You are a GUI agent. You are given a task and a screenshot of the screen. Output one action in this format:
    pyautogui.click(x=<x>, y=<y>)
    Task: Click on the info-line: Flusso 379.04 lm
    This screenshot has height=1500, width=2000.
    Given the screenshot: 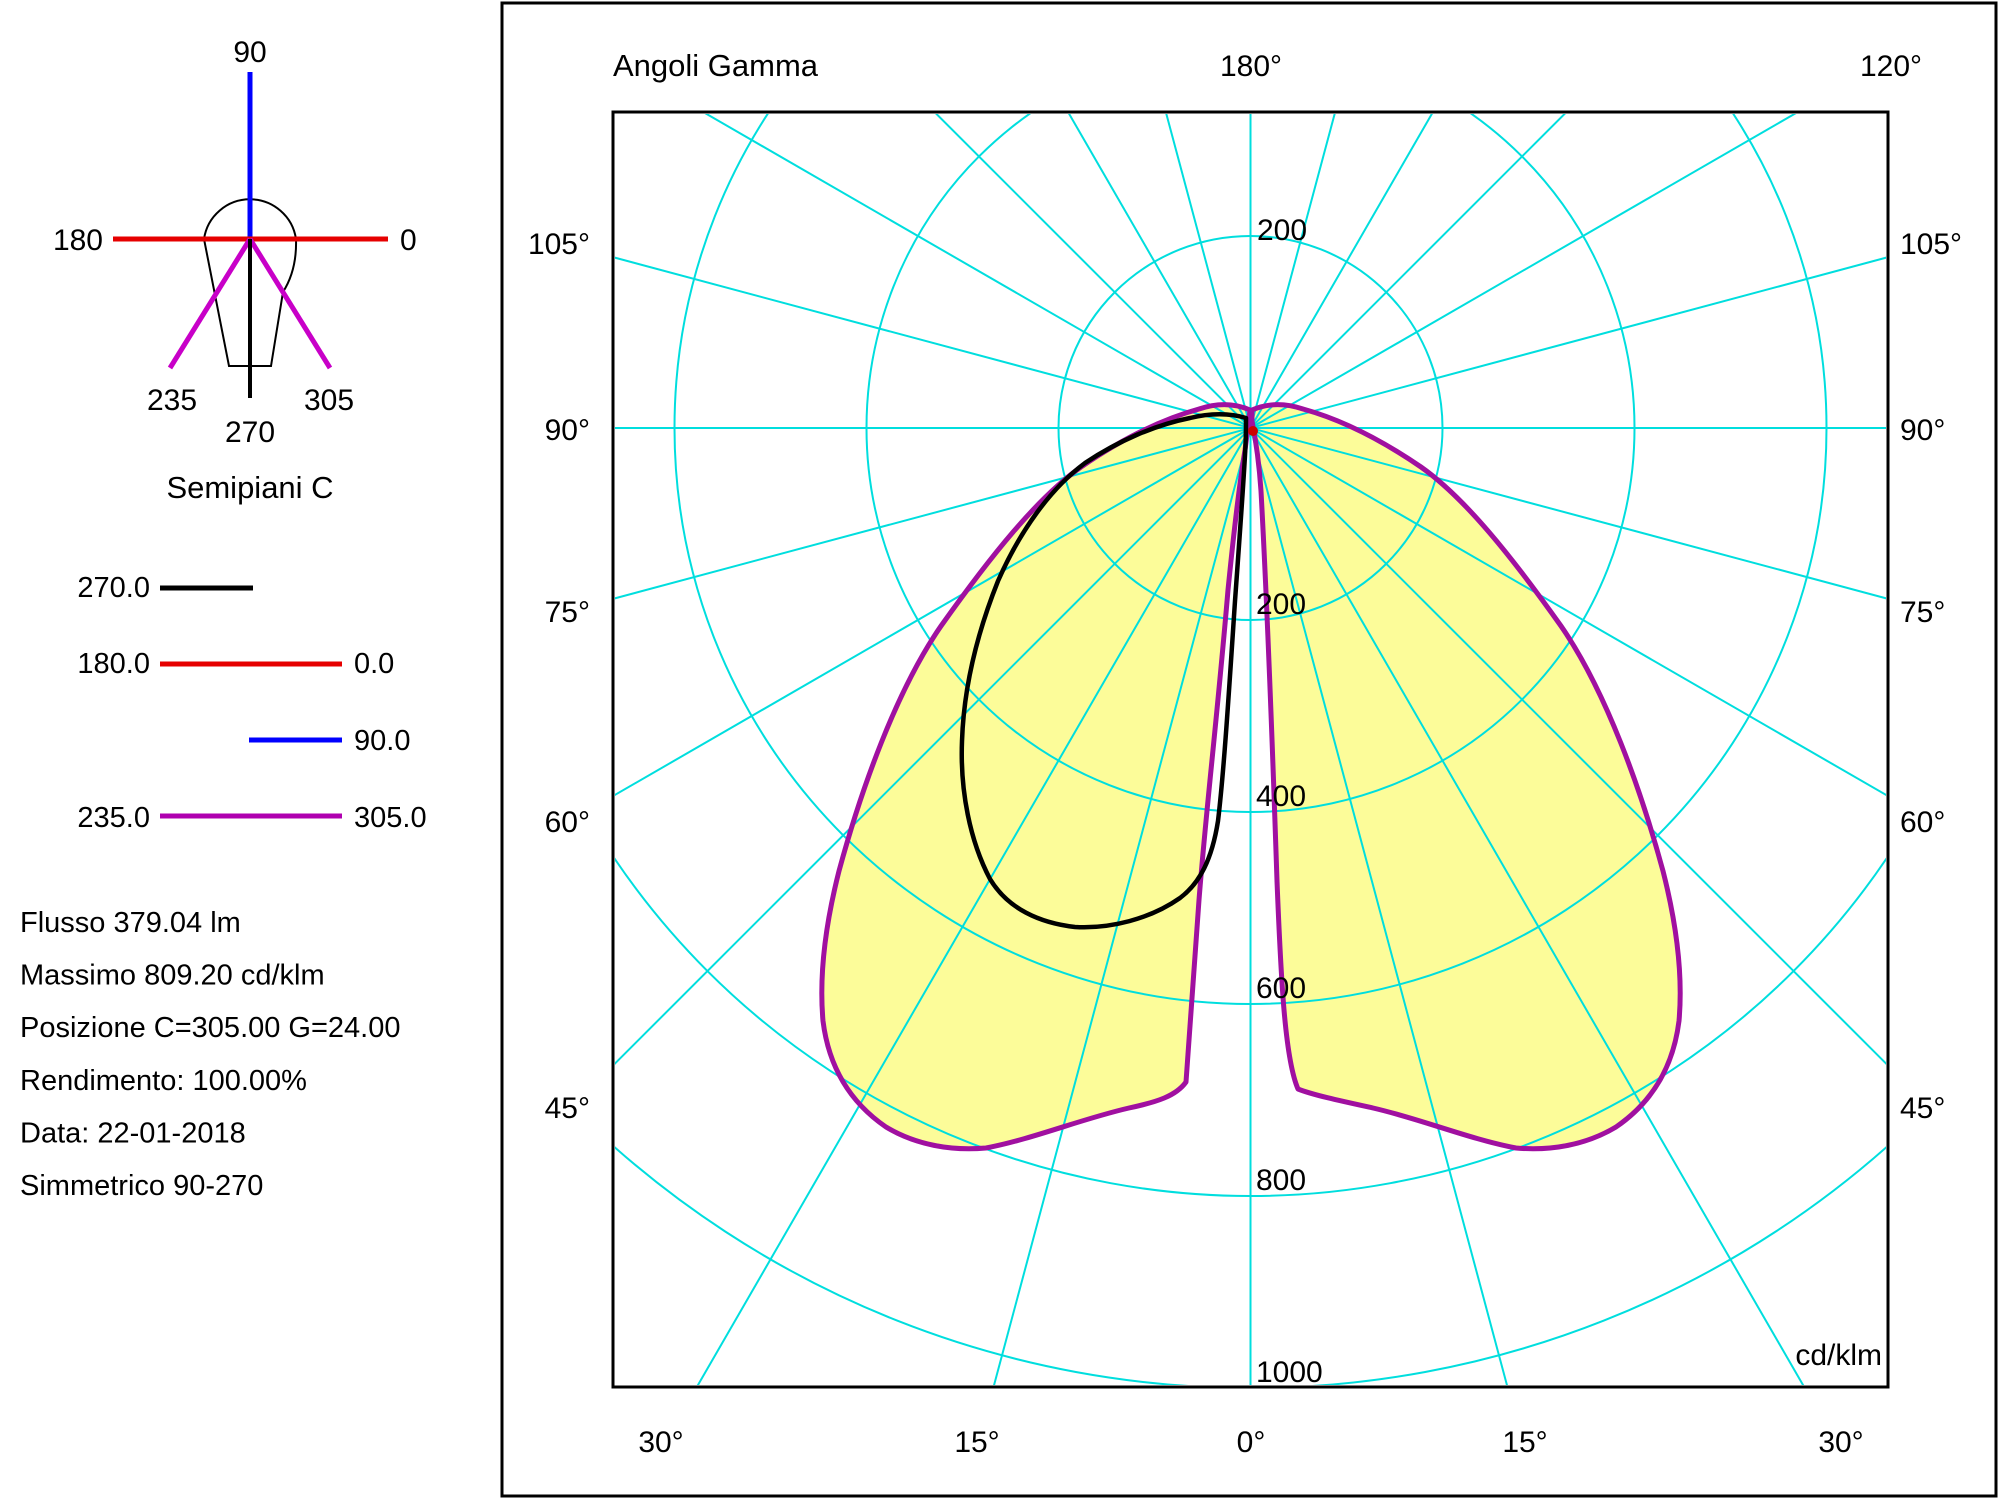 What is the action you would take?
    pyautogui.click(x=130, y=923)
    